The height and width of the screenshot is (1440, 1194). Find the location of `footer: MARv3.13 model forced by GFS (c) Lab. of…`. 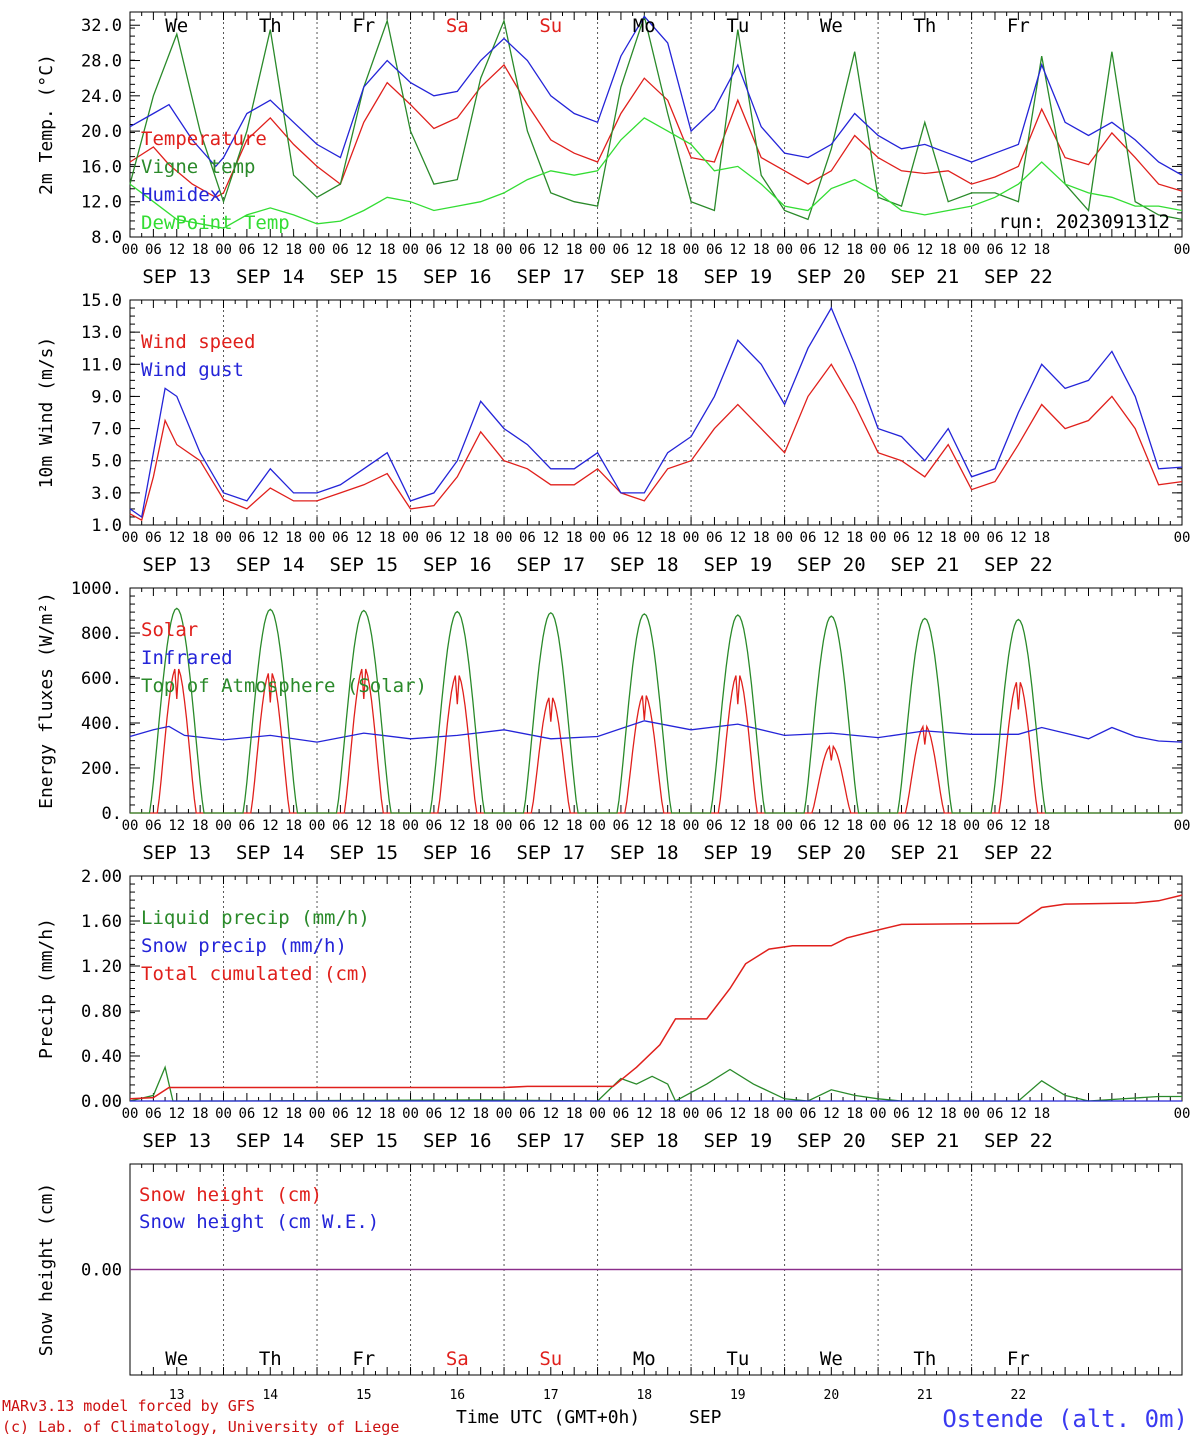

footer: MARv3.13 model forced by GFS (c) Lab. of… is located at coordinates (595, 1416).